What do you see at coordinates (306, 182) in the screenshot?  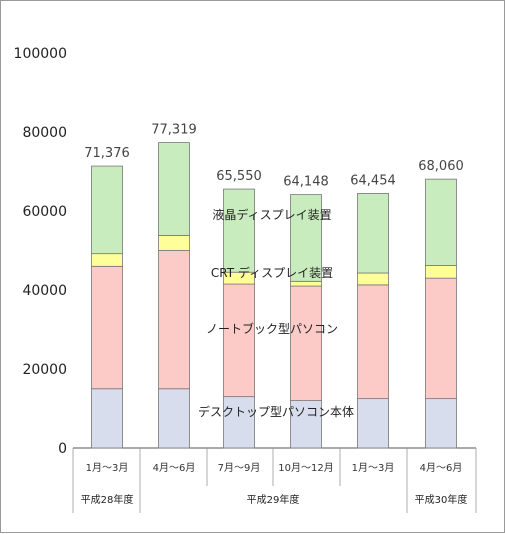 I see `bar-total-label: 64,148` at bounding box center [306, 182].